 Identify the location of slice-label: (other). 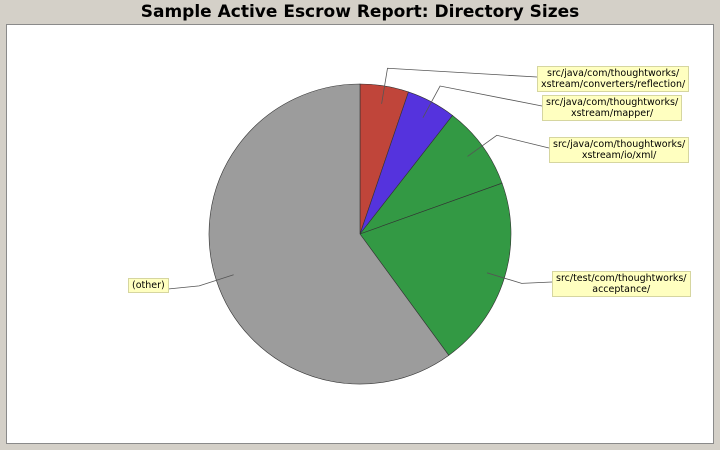
(148, 285).